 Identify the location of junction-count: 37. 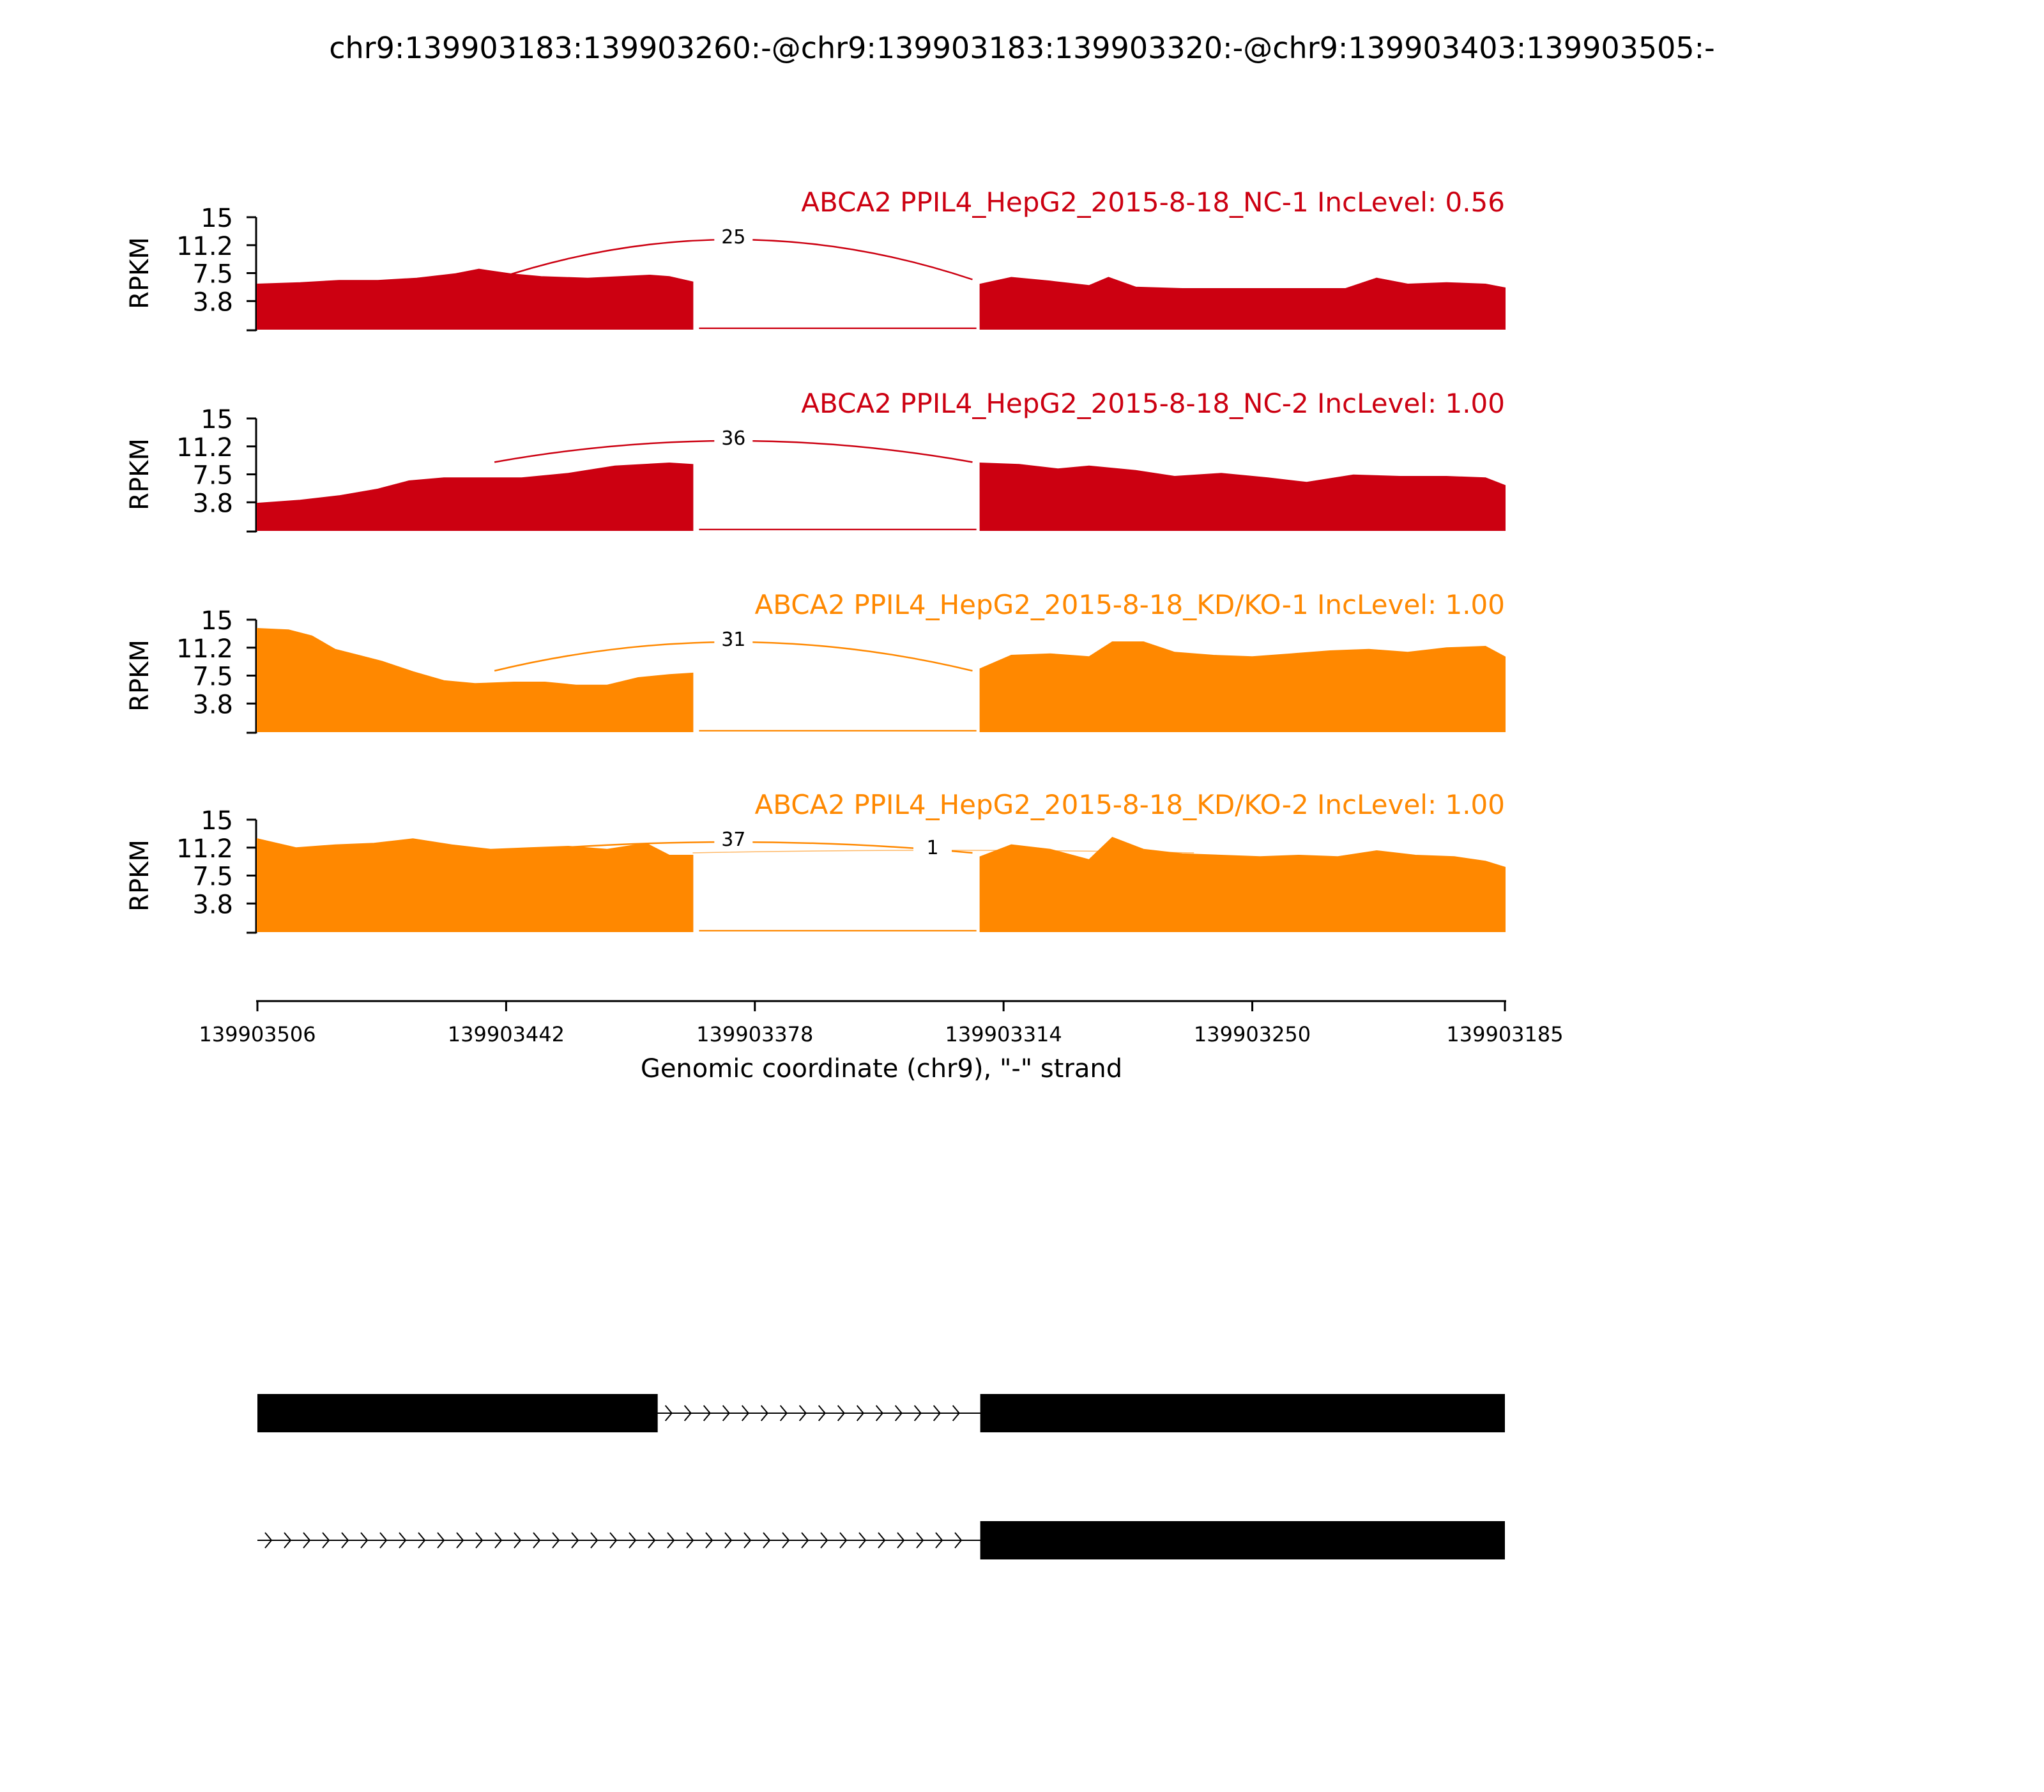
(733, 840).